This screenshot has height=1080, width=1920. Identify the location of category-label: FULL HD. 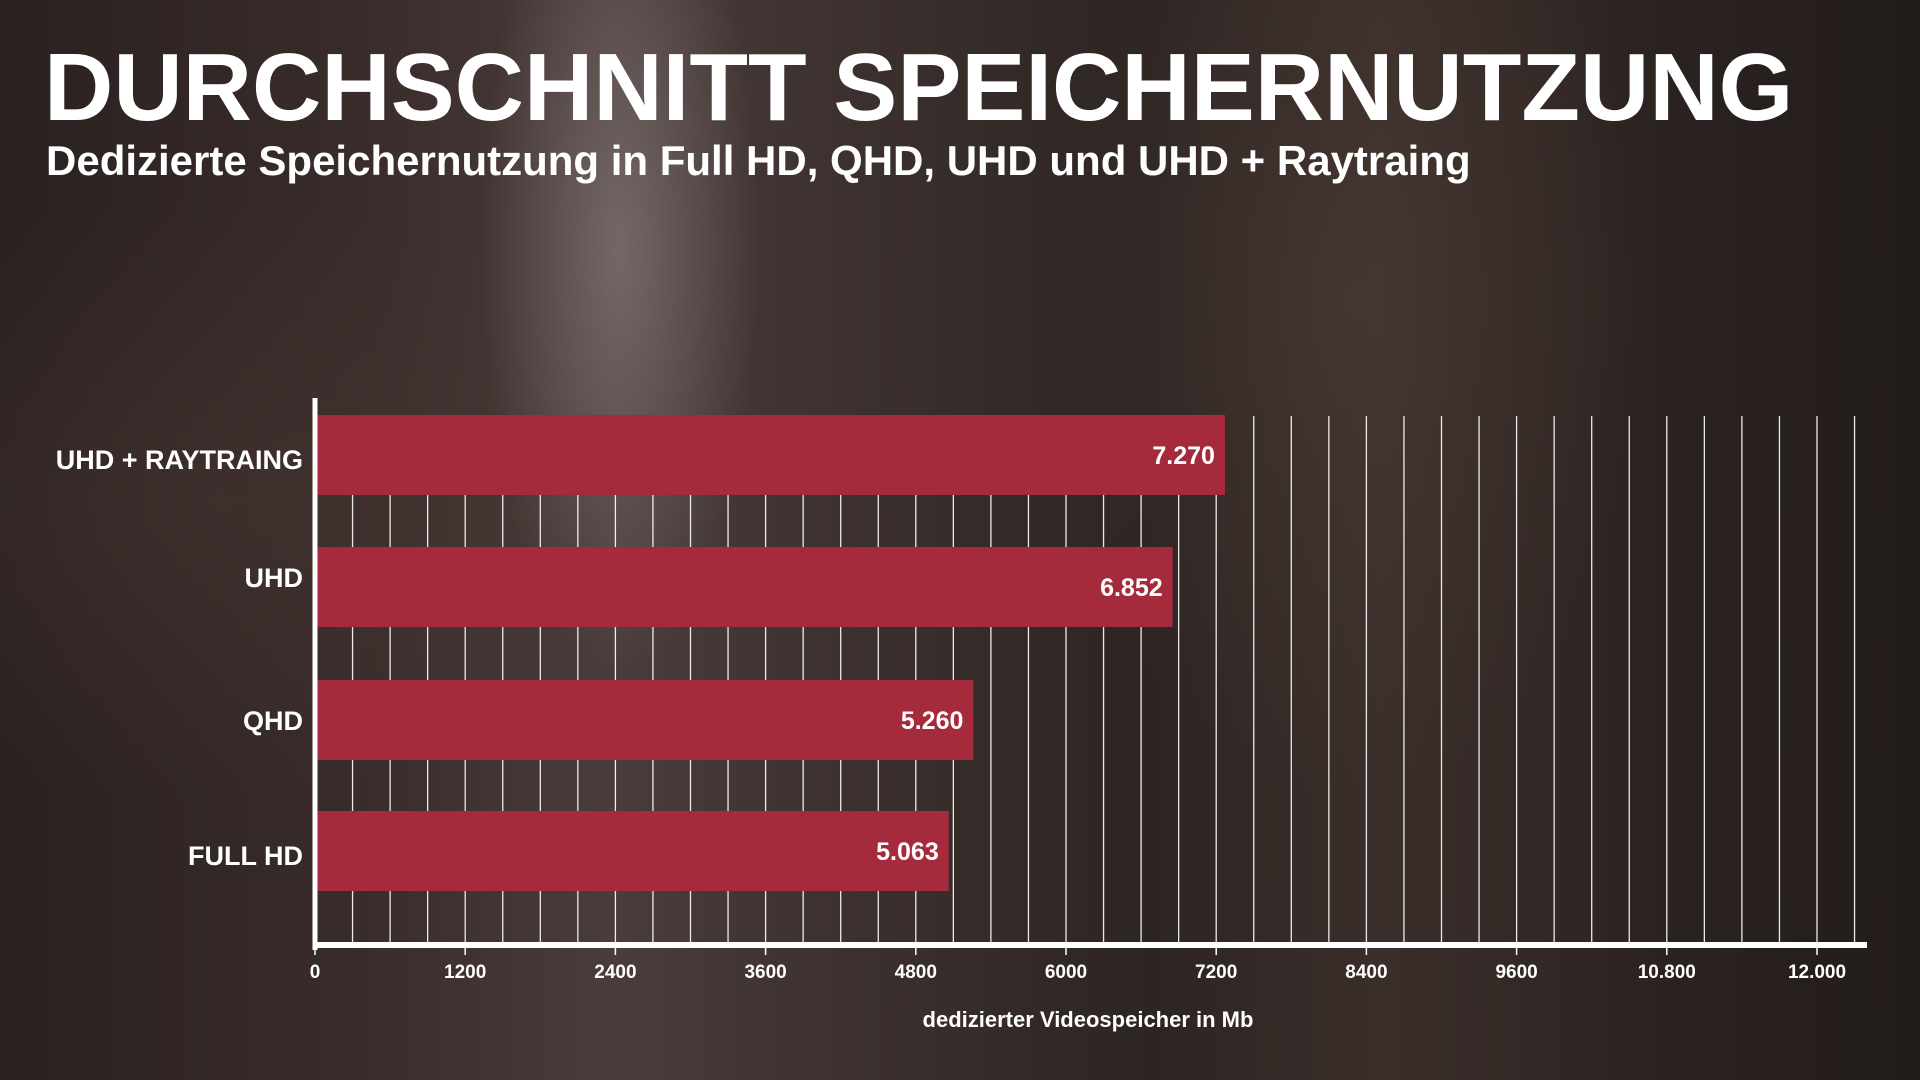
(245, 856).